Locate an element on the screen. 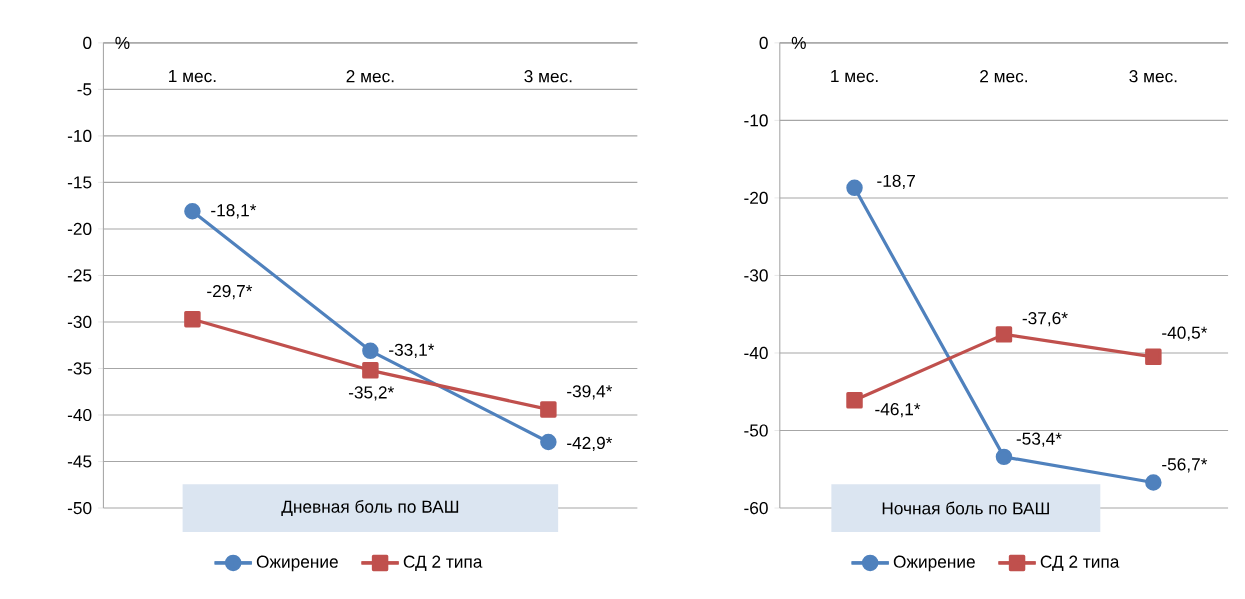  y-tick-label: -5 is located at coordinates (84, 89).